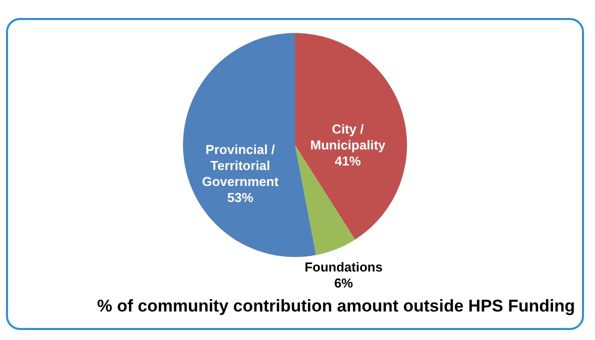 This screenshot has width=595, height=340. Describe the element at coordinates (241, 166) in the screenshot. I see `slice-label: Provincial / Territorial Government` at that location.